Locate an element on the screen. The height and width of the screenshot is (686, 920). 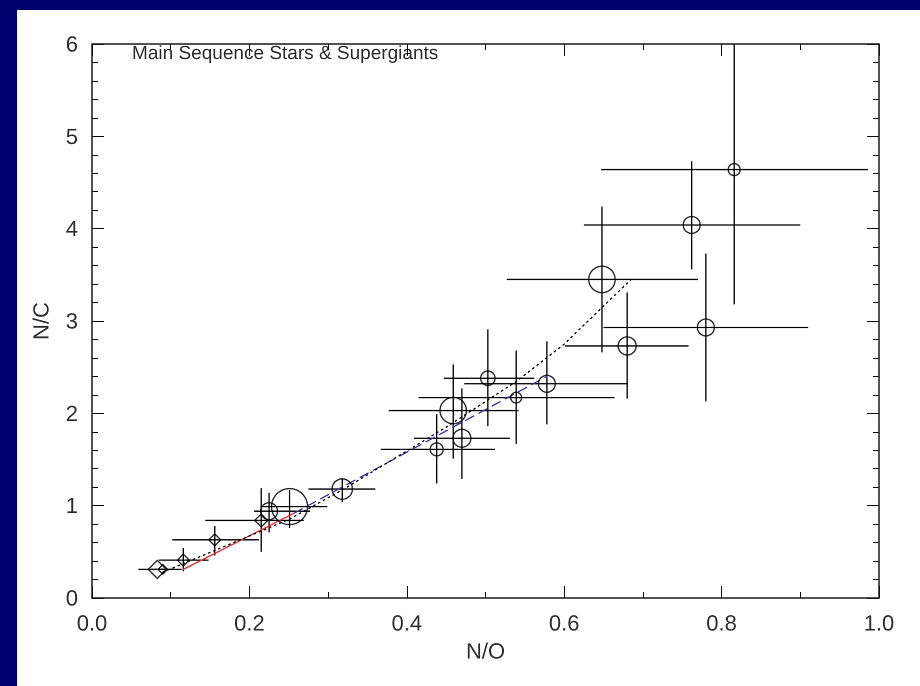
annotation: Main Sequence Stars & Supergiants is located at coordinates (285, 53).